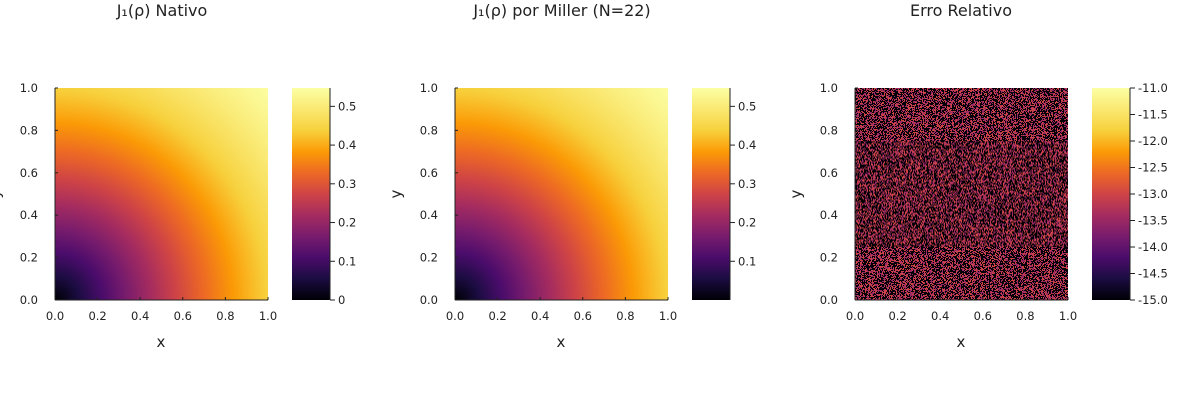  What do you see at coordinates (1153, 141) in the screenshot?
I see `colorbar-tick-label: -12.0` at bounding box center [1153, 141].